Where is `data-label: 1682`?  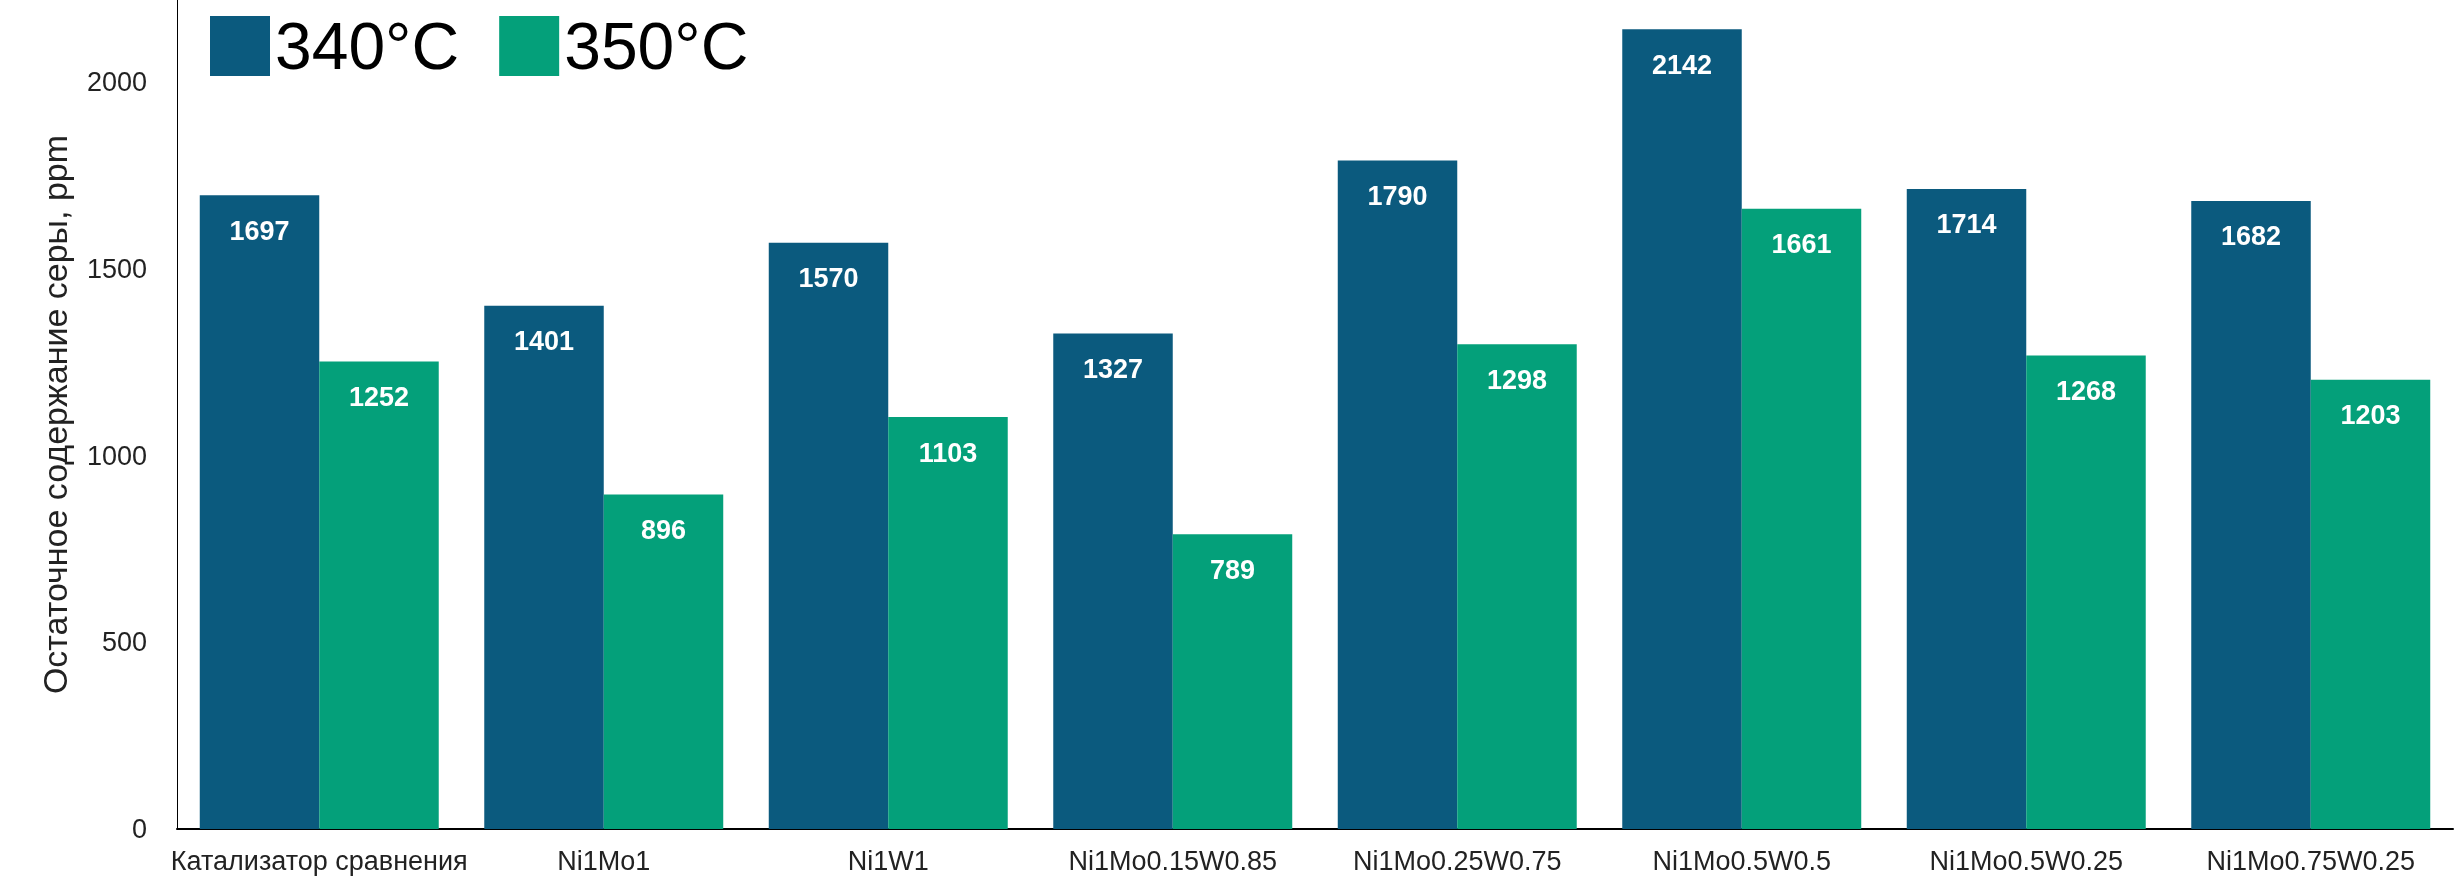
data-label: 1682 is located at coordinates (2251, 236).